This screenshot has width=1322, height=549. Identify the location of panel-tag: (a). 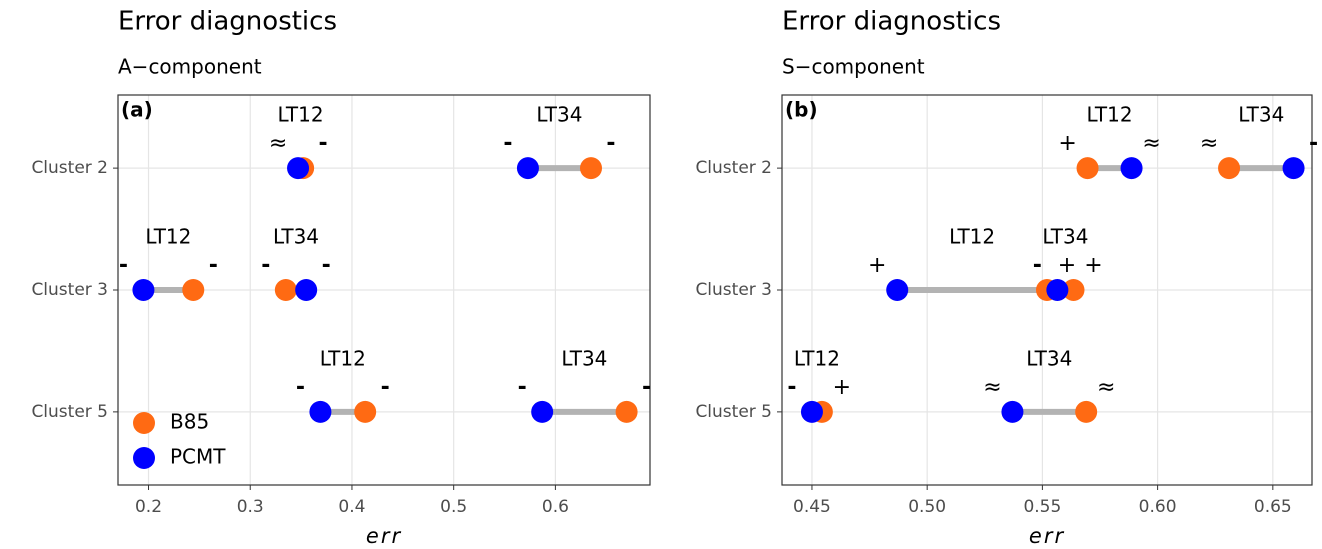
(137, 110).